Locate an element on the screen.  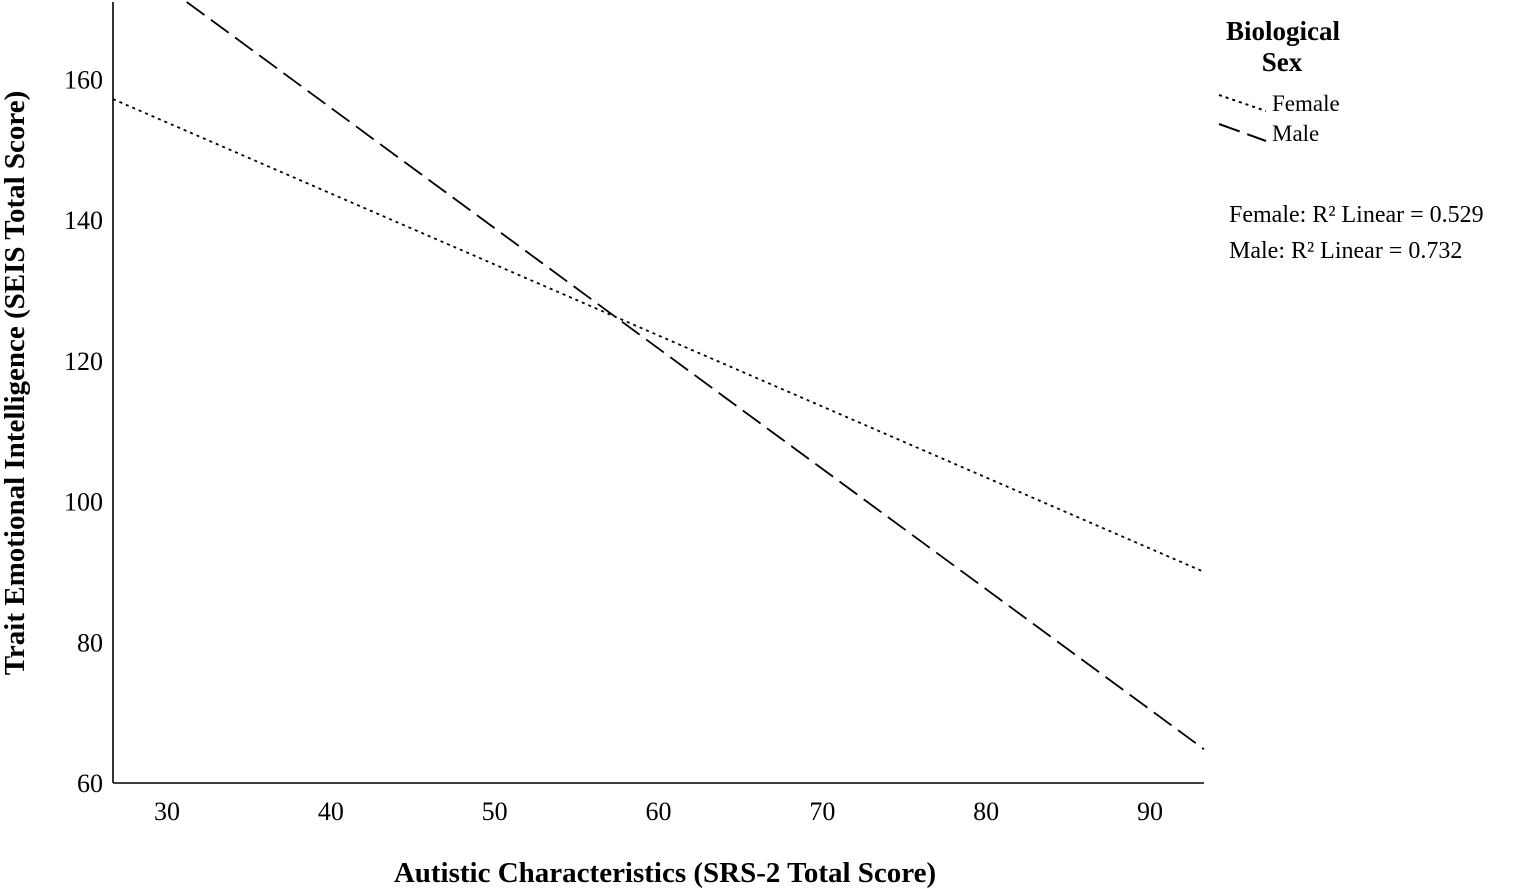
y-tick-label: 60 is located at coordinates (90, 783).